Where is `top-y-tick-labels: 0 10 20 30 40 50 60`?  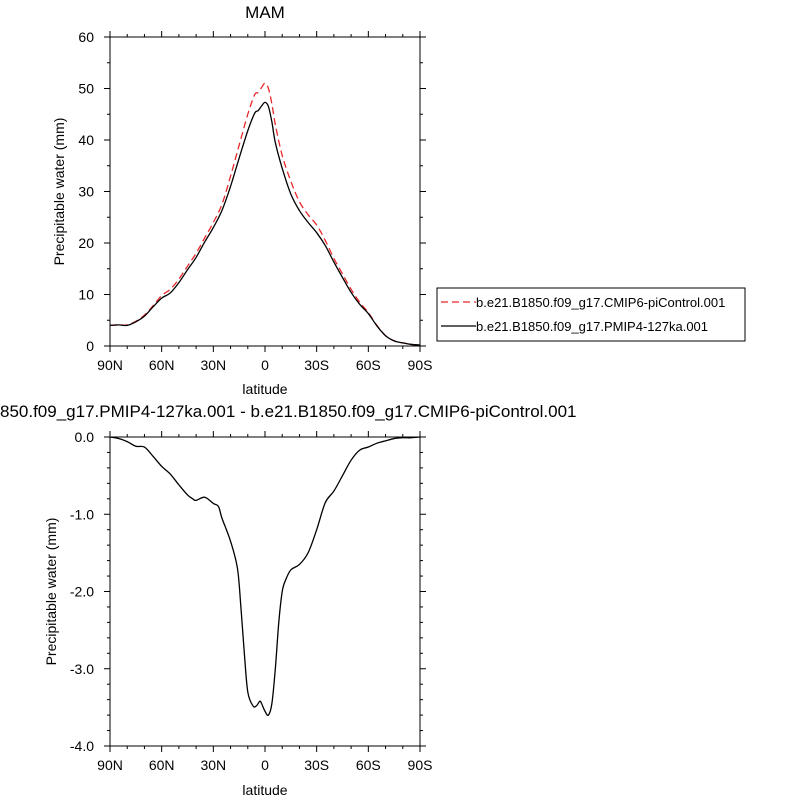
top-y-tick-labels: 0 10 20 30 40 50 60 is located at coordinates (86, 191).